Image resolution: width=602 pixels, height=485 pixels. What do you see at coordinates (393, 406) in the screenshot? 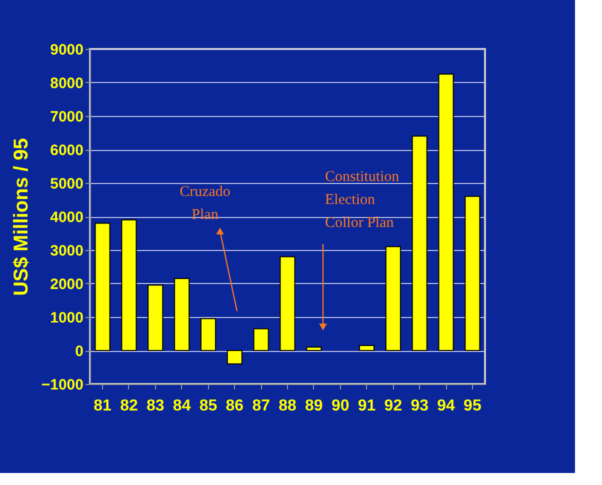
I see `x-tick-label: 92` at bounding box center [393, 406].